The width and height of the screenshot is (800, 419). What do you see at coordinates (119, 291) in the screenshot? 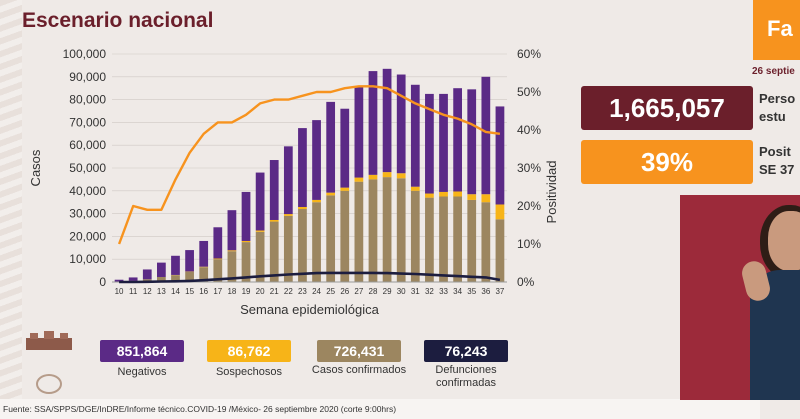
I see `x-tick-label: 10` at bounding box center [119, 291].